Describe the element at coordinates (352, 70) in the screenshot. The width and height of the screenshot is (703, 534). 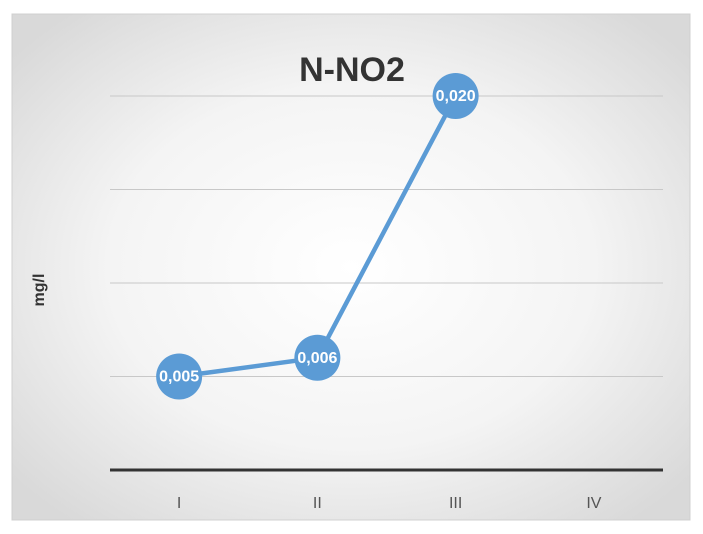
I see `chart-title: N-NO2` at that location.